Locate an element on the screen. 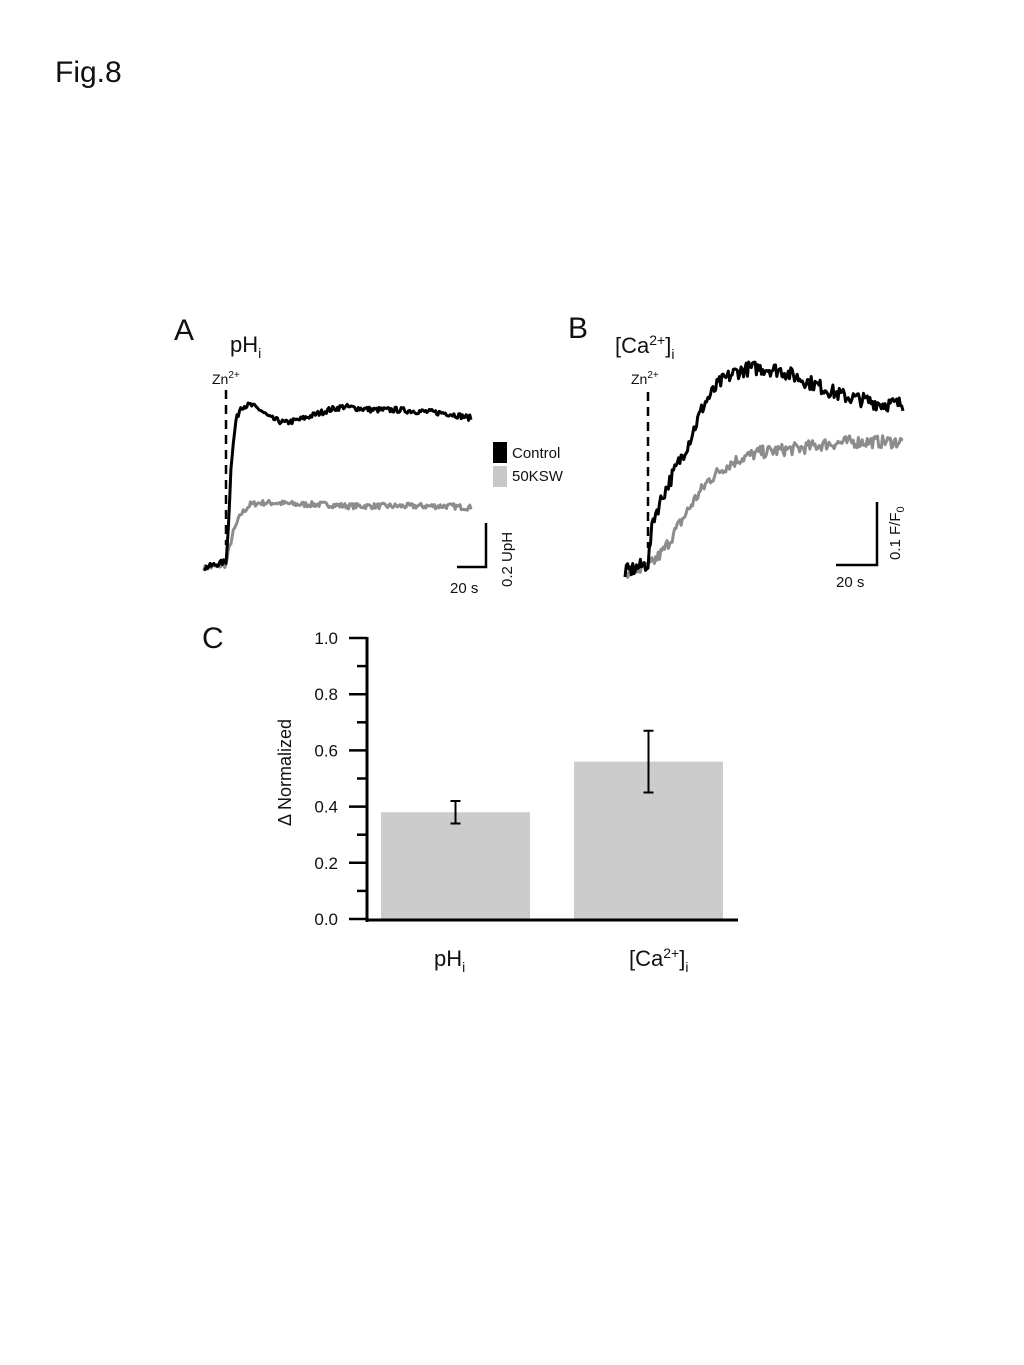 Image resolution: width=1024 pixels, height=1365 pixels. panel-a-stimulus-label: Zn2+ is located at coordinates (226, 378).